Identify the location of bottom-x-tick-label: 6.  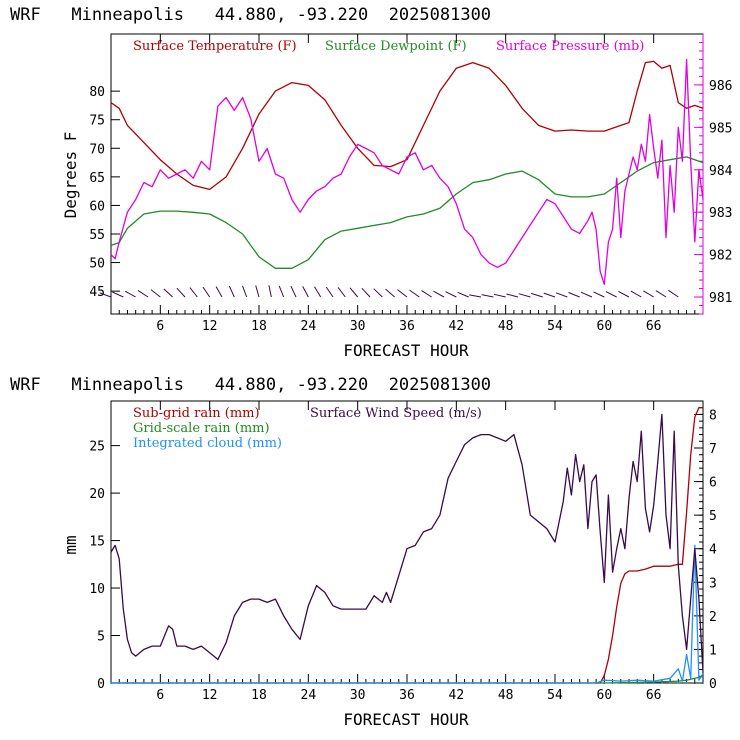
(160, 695).